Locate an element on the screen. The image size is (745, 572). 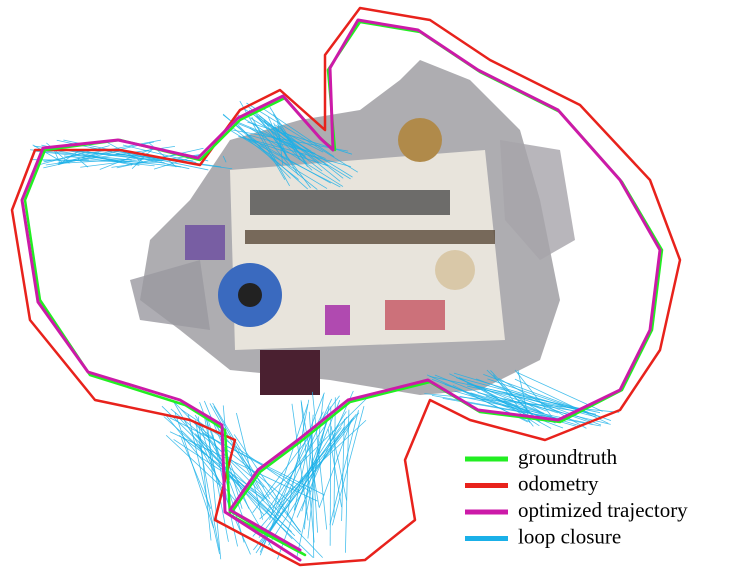
legend-label: groundtruth is located at coordinates (568, 457).